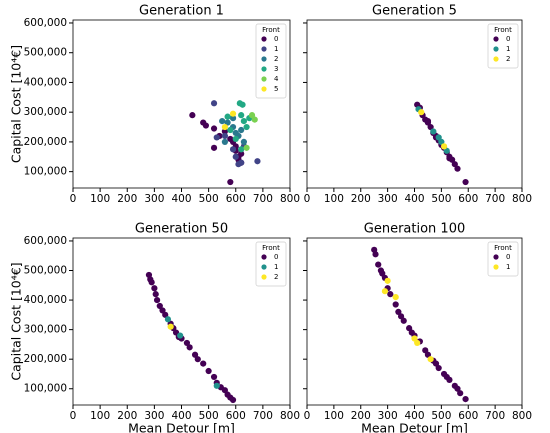 The height and width of the screenshot is (433, 550). Describe the element at coordinates (276, 69) in the screenshot. I see `legend-label: 3` at that location.